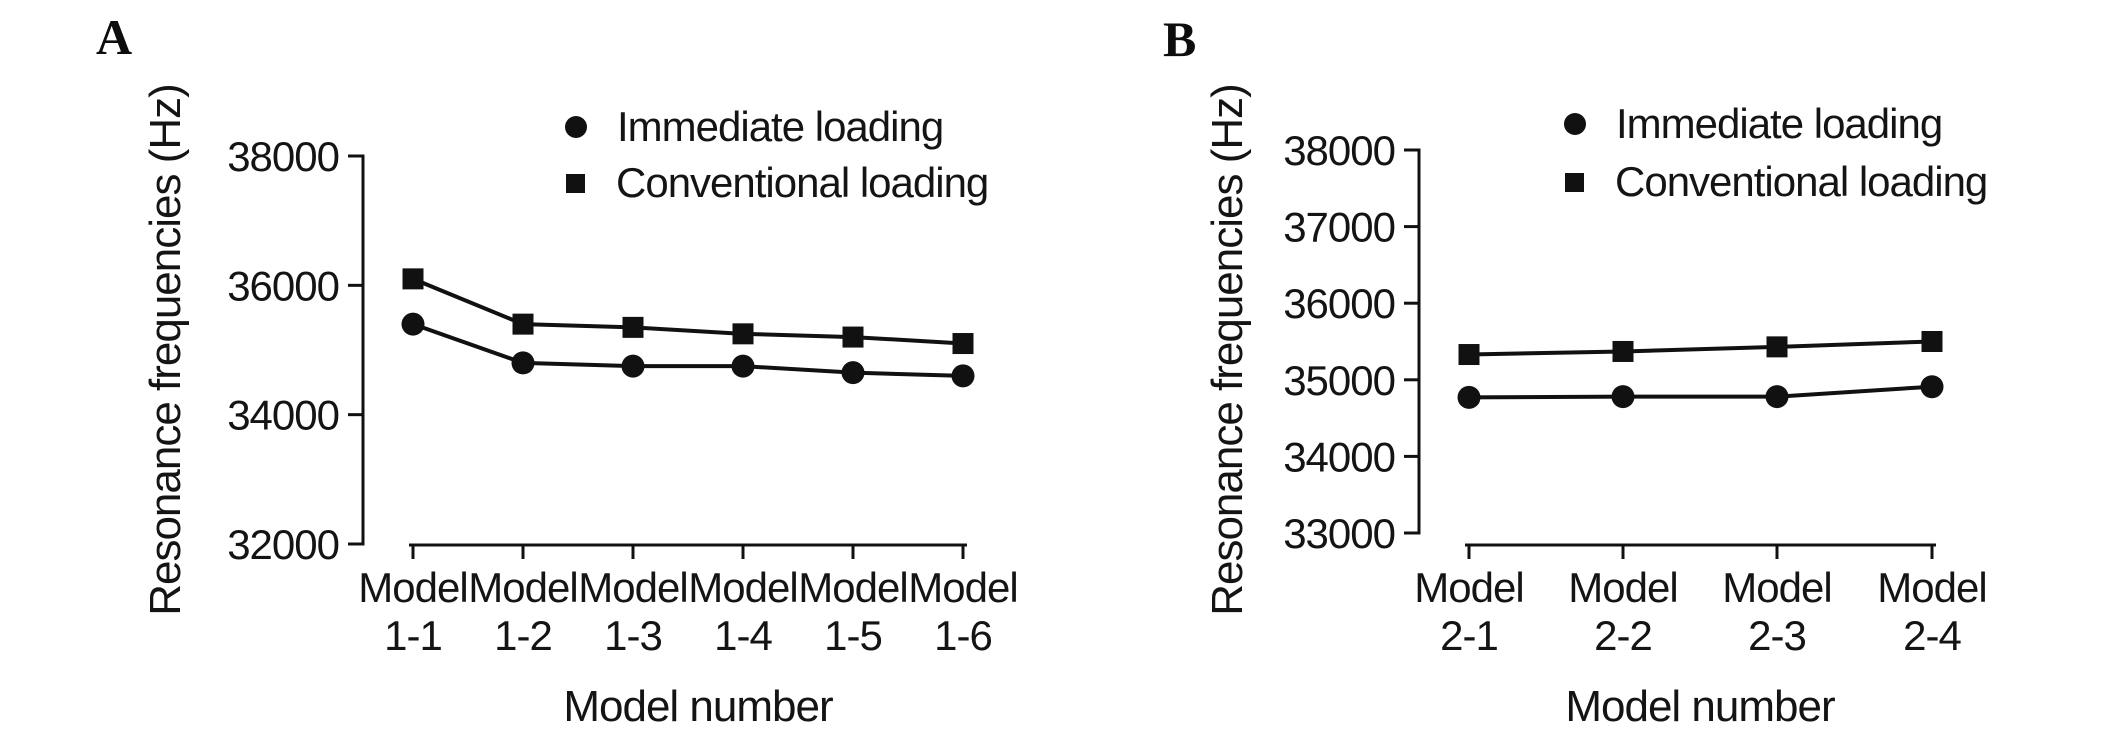 The height and width of the screenshot is (732, 2126). I want to click on panel-a-legend-item-conventional: Conventional loading, so click(777, 182).